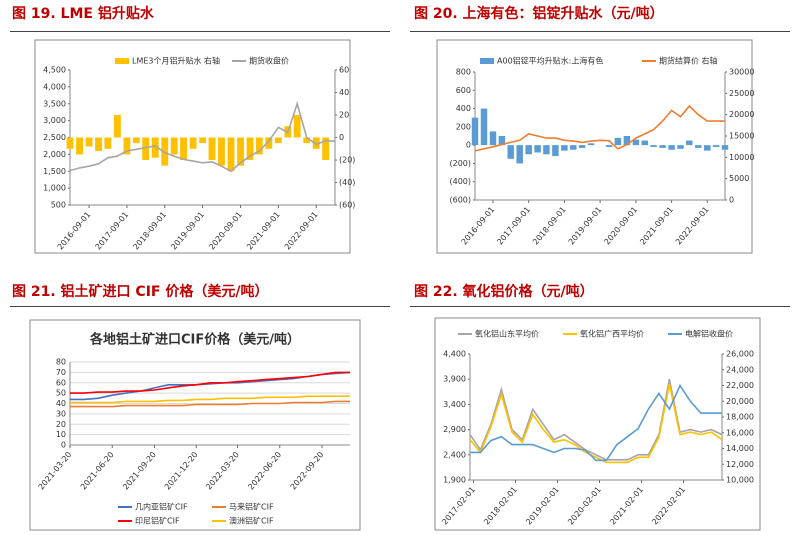 This screenshot has height=535, width=798. I want to click on legend-label: 马来铝矿CIF, so click(251, 507).